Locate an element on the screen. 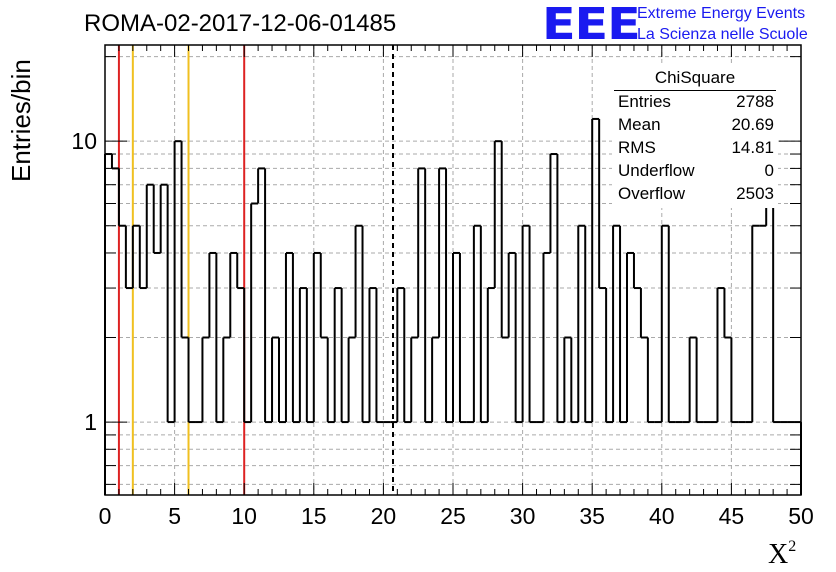  stats-title: ChiSquare is located at coordinates (695, 77).